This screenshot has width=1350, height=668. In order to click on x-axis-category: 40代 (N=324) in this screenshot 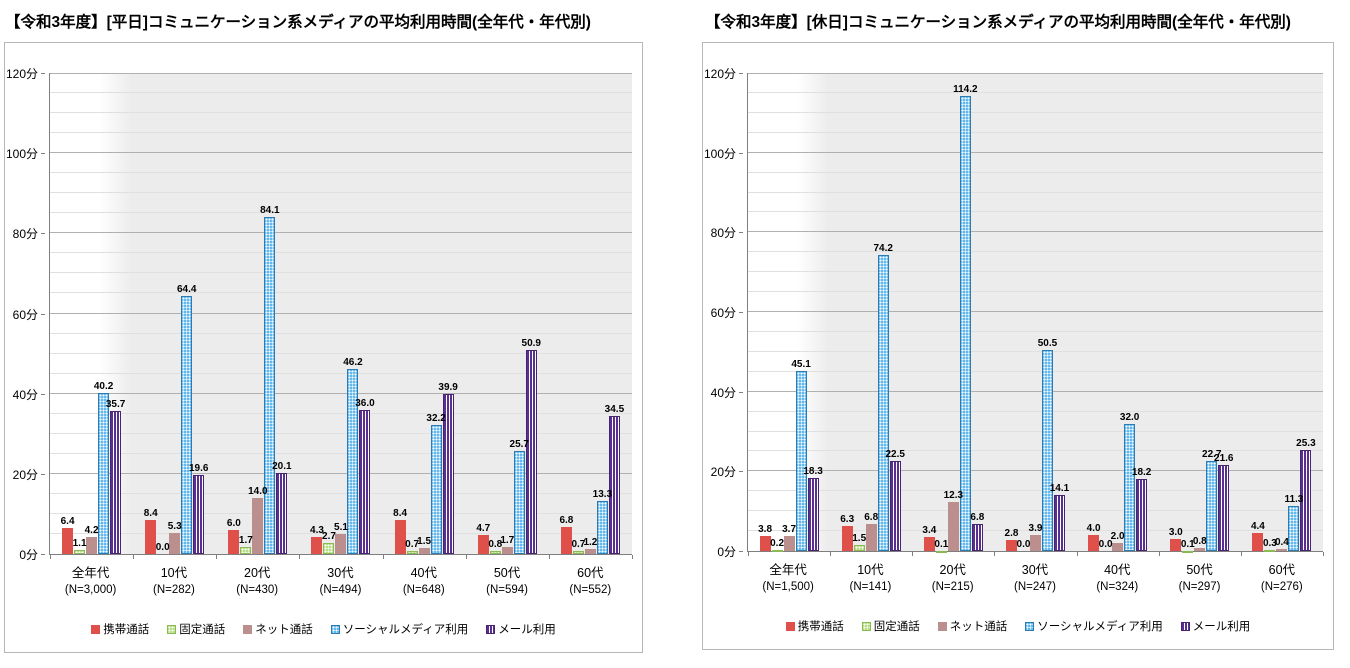, I will do `click(1117, 578)`.